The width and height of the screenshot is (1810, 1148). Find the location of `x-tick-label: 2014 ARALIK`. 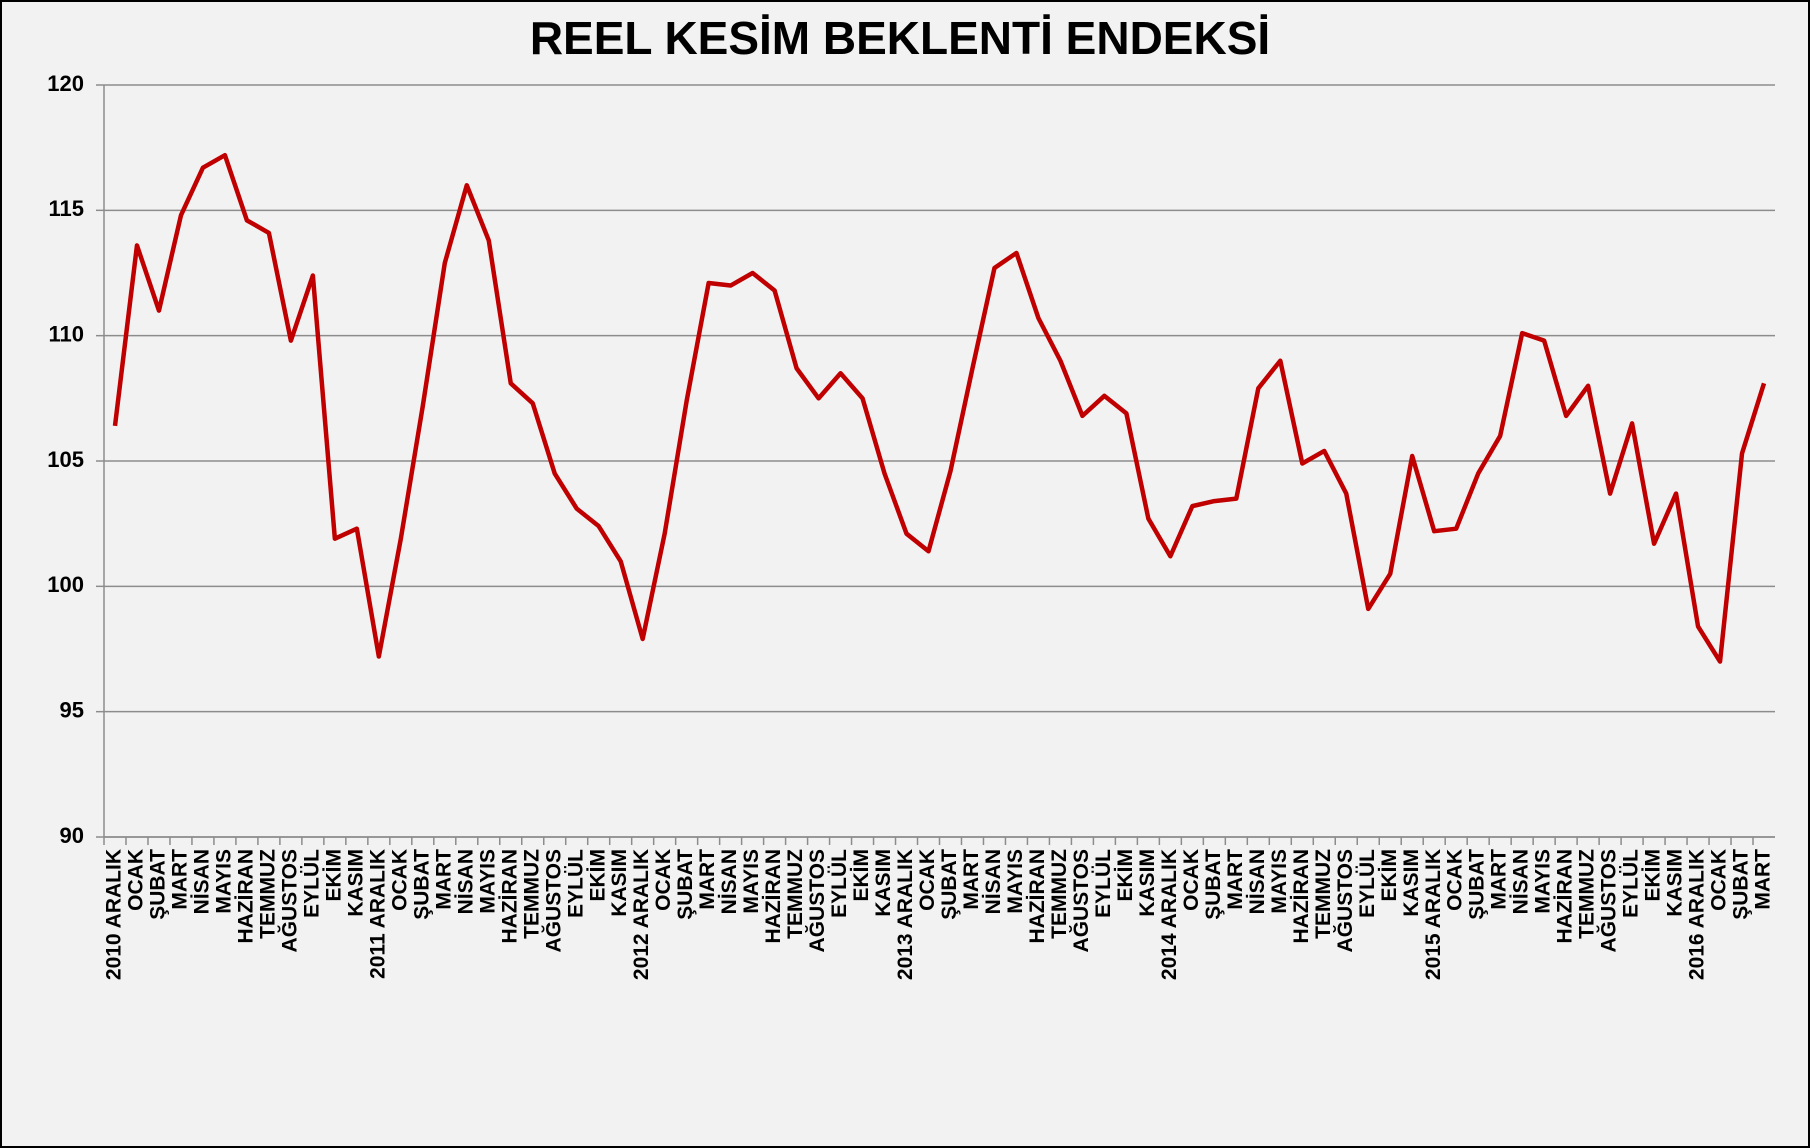

x-tick-label: 2014 ARALIK is located at coordinates (1169, 914).